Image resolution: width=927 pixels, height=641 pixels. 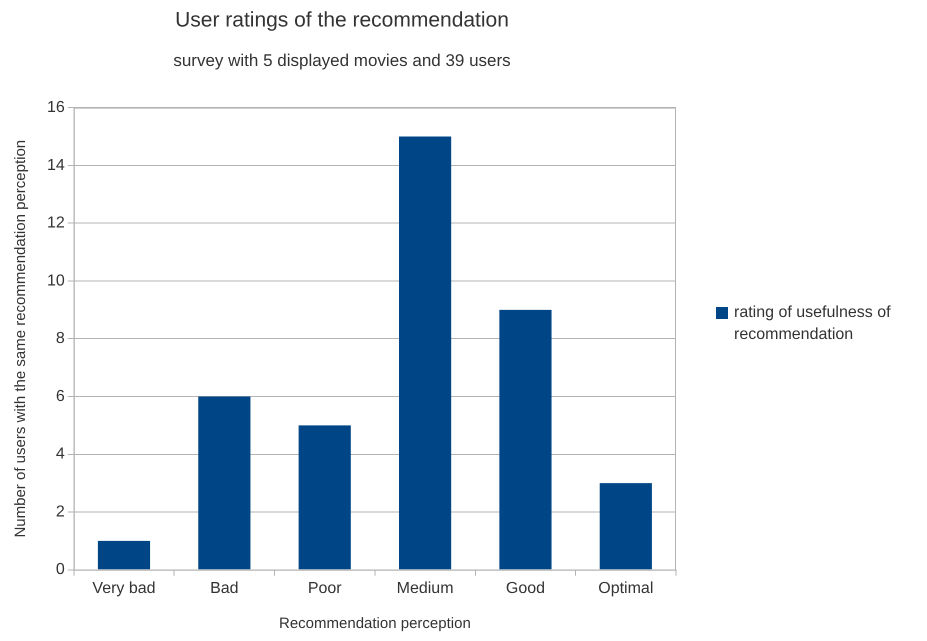 What do you see at coordinates (56, 281) in the screenshot?
I see `y-tick-label: 10` at bounding box center [56, 281].